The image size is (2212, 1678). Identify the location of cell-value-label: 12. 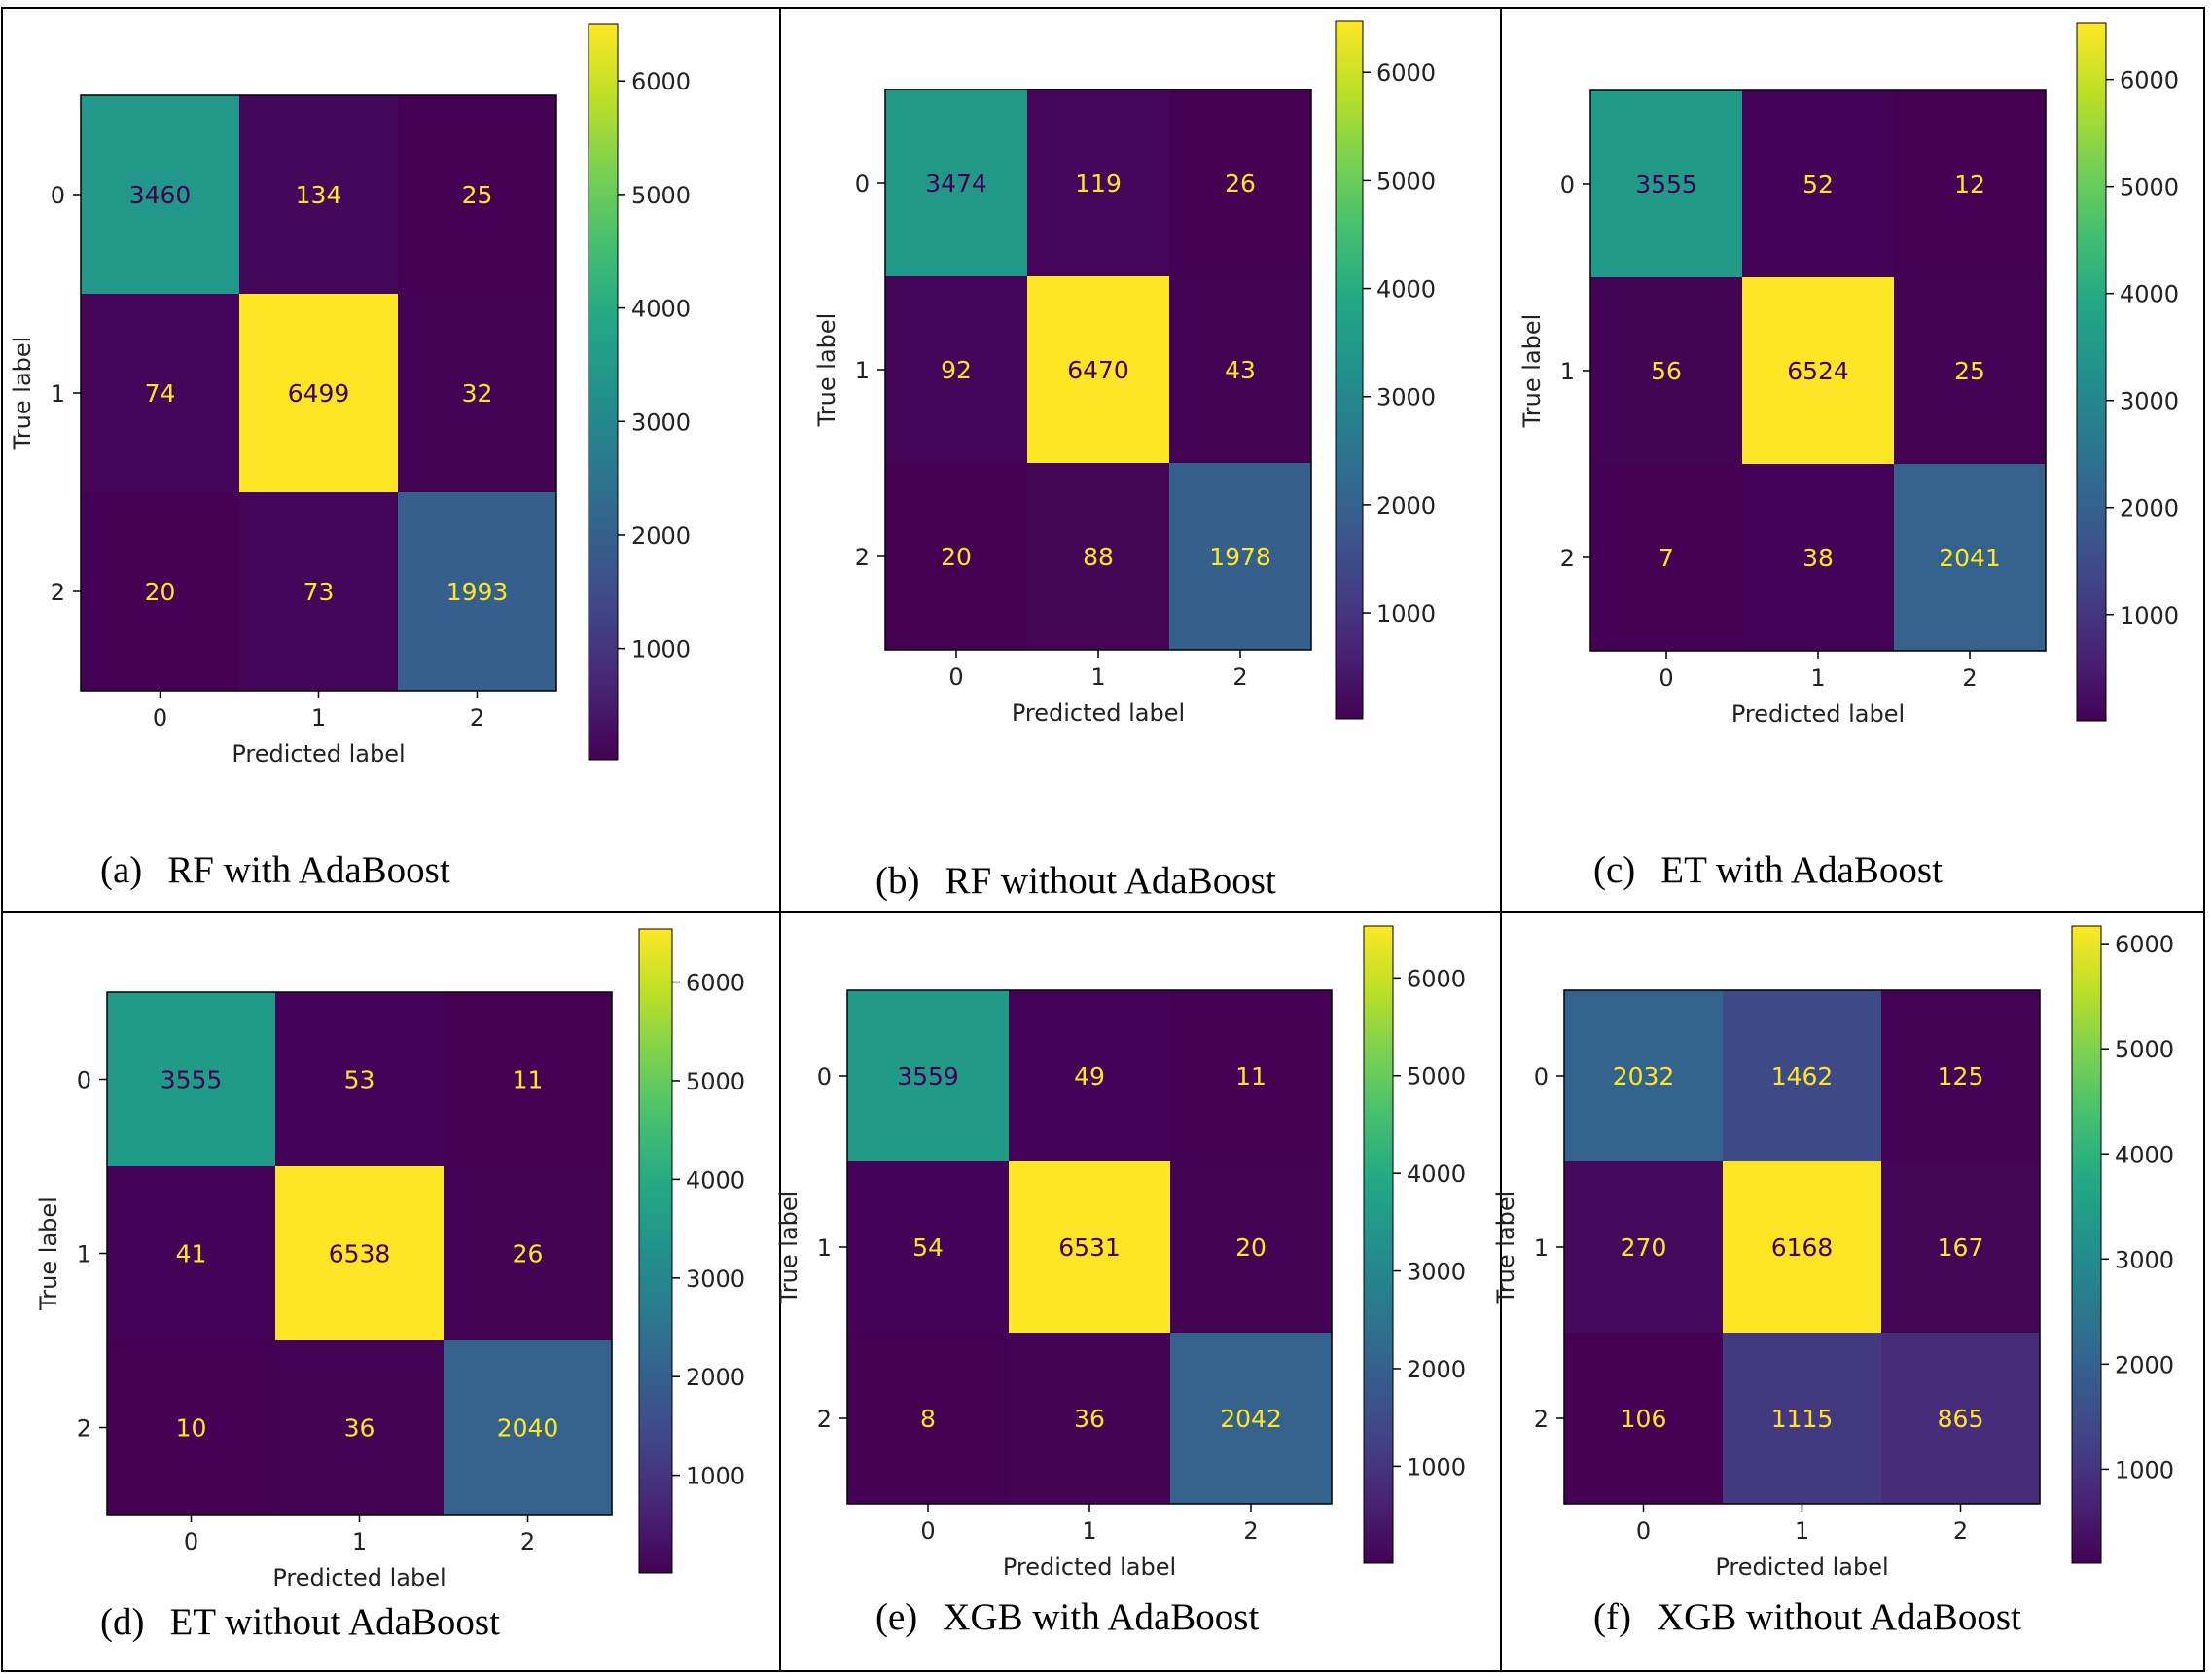
(1969, 184).